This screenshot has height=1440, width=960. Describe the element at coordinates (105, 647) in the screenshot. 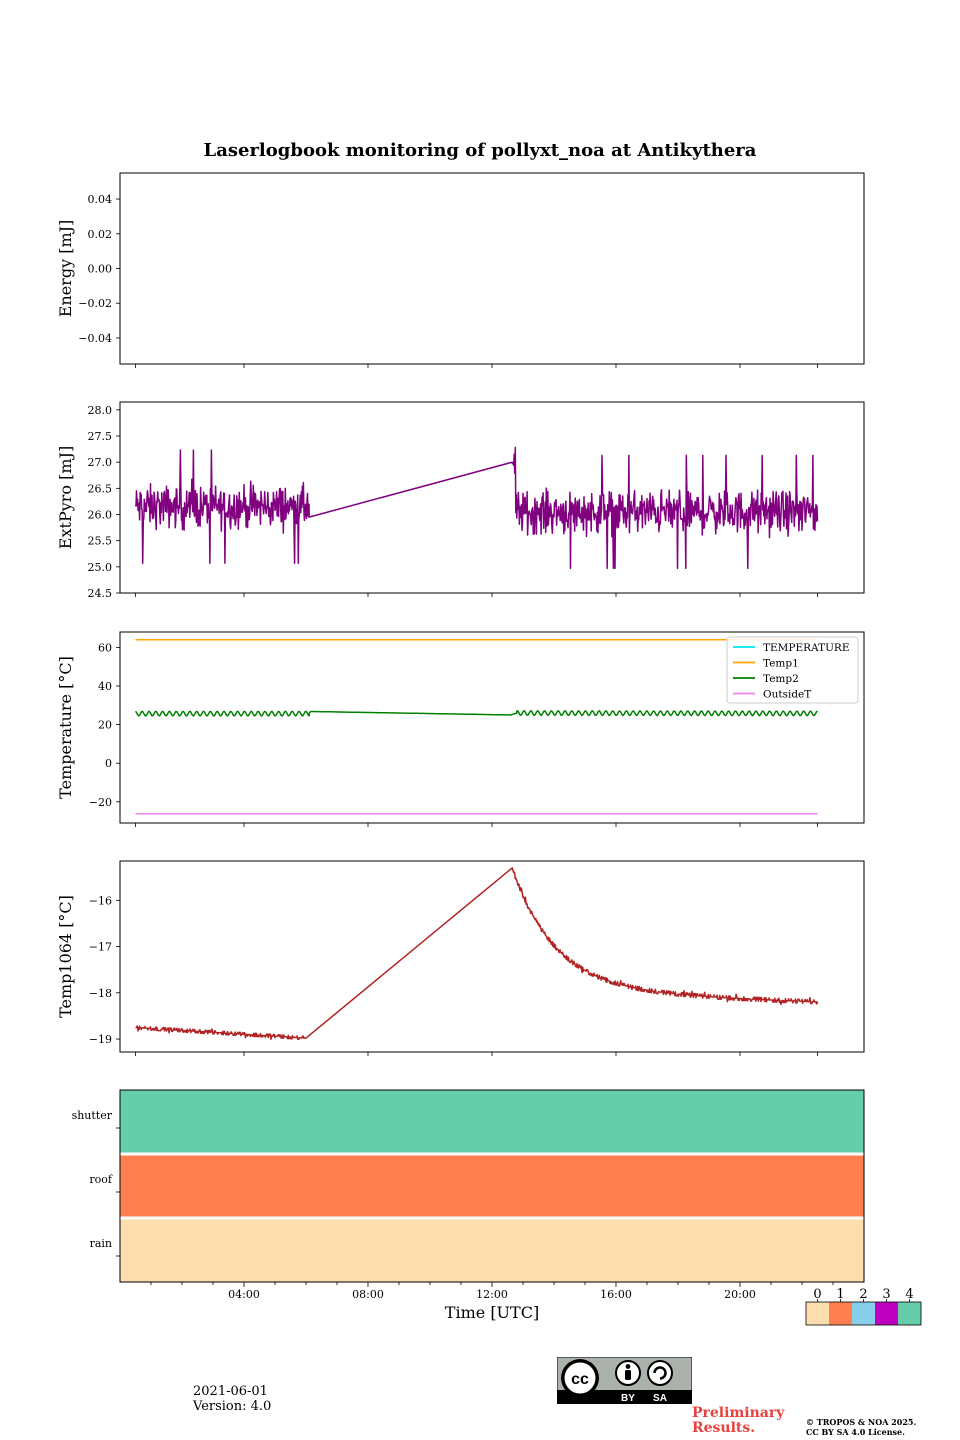

I see `y-tick-label: 60` at that location.